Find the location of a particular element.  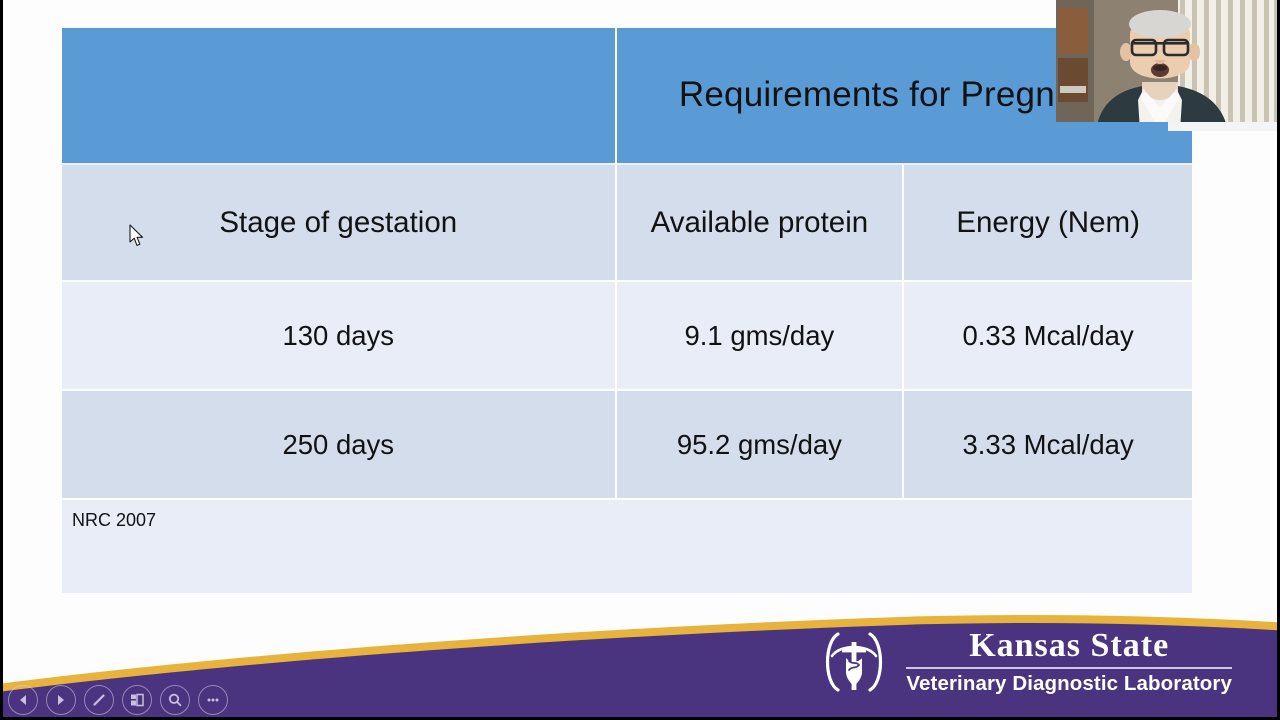

triangle-right-icon is located at coordinates (61, 700).